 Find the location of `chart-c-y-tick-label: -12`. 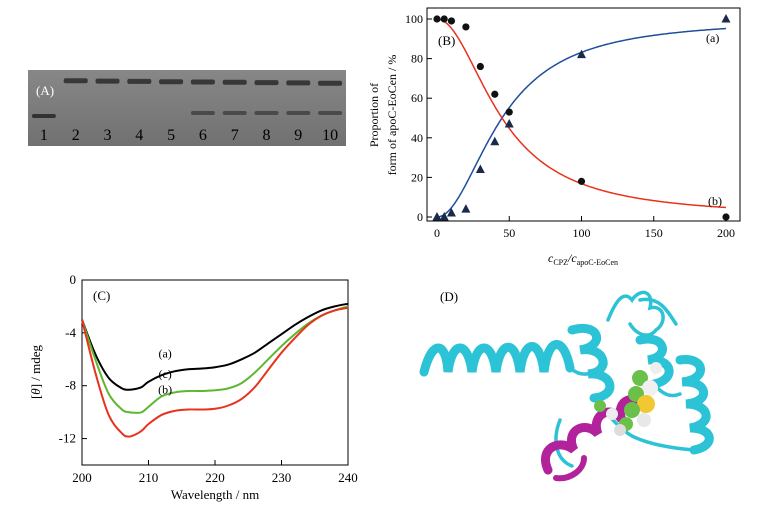

chart-c-y-tick-label: -12 is located at coordinates (67, 438).